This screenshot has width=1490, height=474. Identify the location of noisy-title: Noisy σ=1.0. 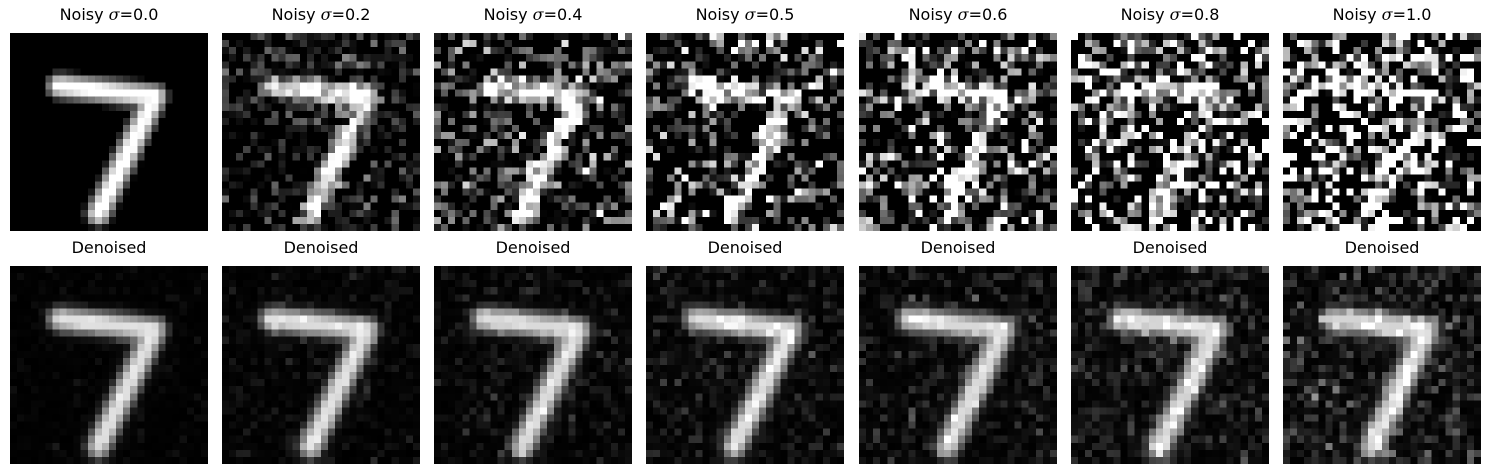
(1382, 14).